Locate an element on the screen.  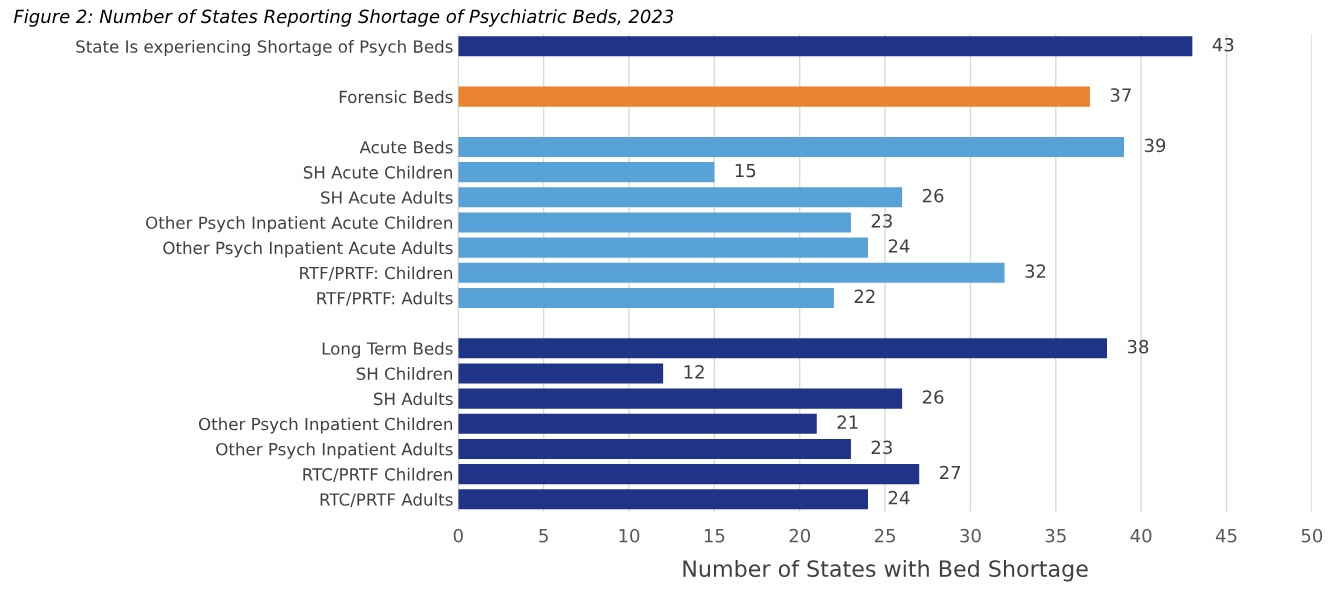
y-tick-label: SH Acute Children is located at coordinates (377, 172).